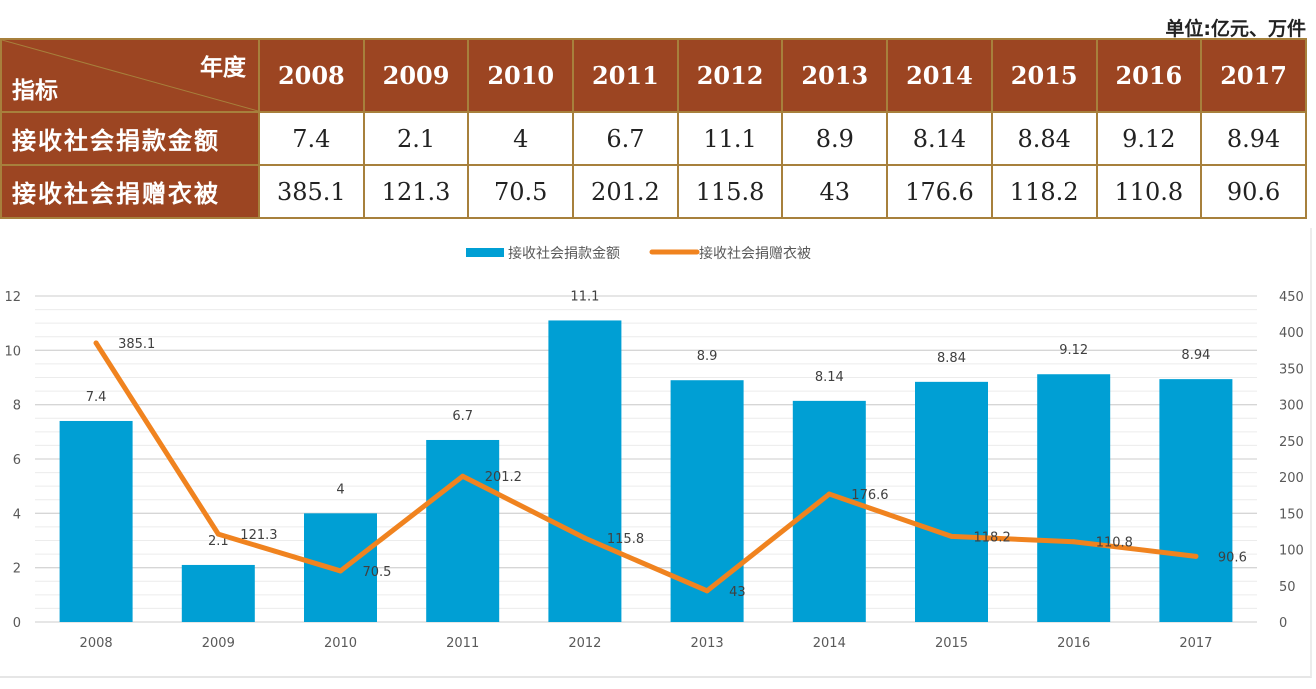  What do you see at coordinates (992, 537) in the screenshot?
I see `line-data-label: 118.2` at bounding box center [992, 537].